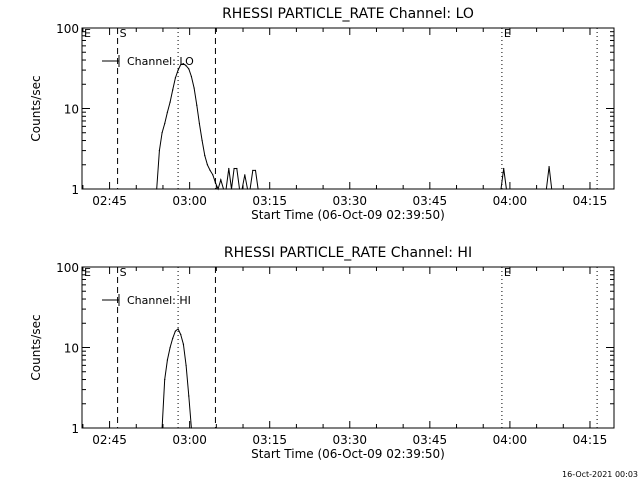 The image size is (640, 480). What do you see at coordinates (176, 378) in the screenshot?
I see `series-line-segment` at bounding box center [176, 378].